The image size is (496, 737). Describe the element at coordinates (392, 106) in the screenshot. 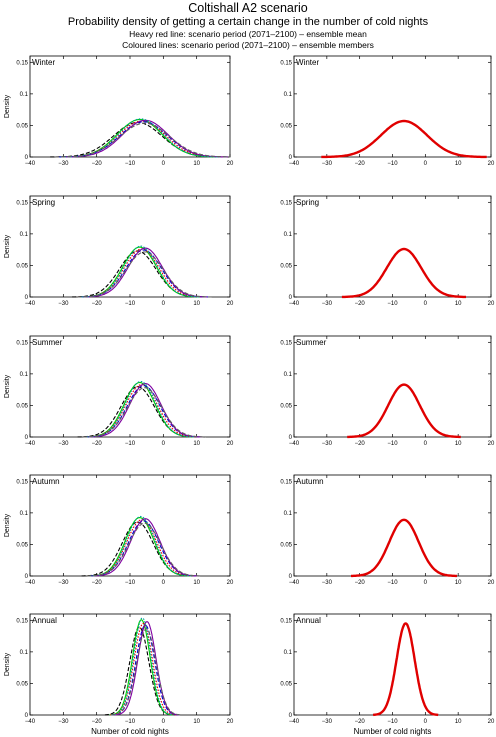

I see `panel-frame-winter-mean` at that location.